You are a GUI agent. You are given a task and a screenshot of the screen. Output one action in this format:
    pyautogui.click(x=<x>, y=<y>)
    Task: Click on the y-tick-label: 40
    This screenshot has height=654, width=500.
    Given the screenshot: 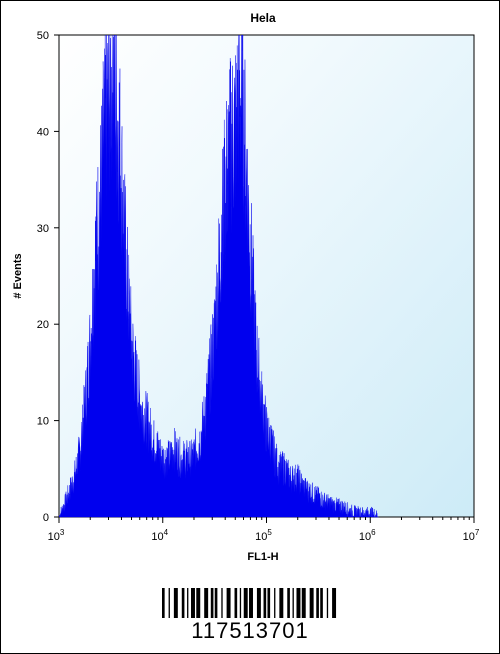 What is the action you would take?
    pyautogui.click(x=43, y=132)
    